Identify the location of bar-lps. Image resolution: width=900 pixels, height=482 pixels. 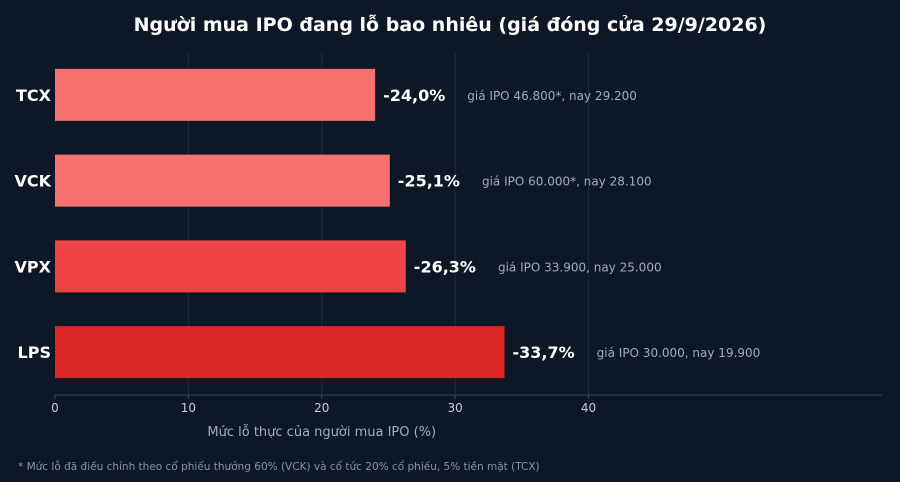
(280, 352).